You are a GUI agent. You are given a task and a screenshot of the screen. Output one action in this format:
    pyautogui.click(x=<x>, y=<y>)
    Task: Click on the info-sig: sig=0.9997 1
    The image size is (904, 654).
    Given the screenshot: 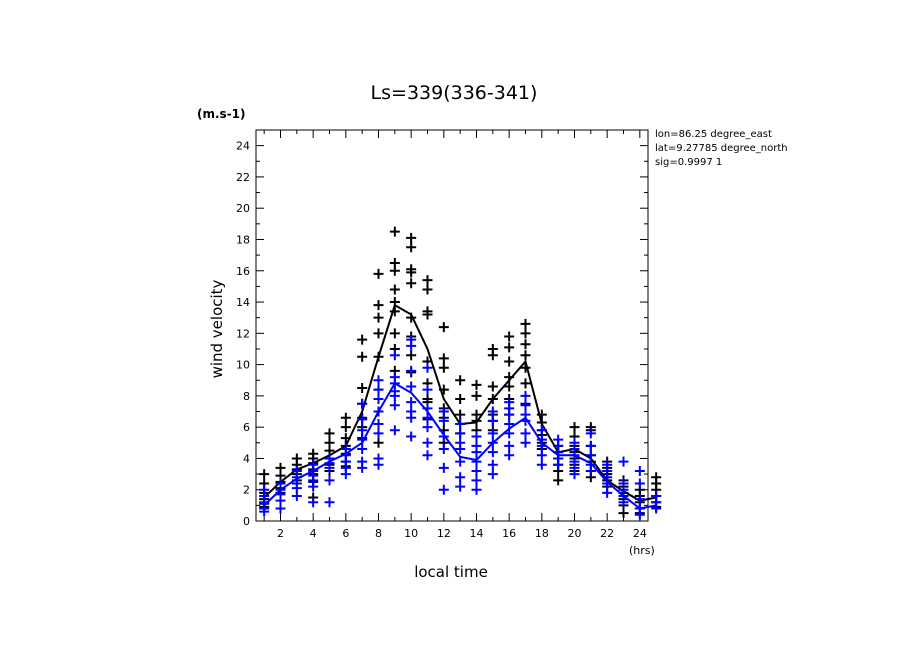 What is the action you would take?
    pyautogui.click(x=688, y=162)
    